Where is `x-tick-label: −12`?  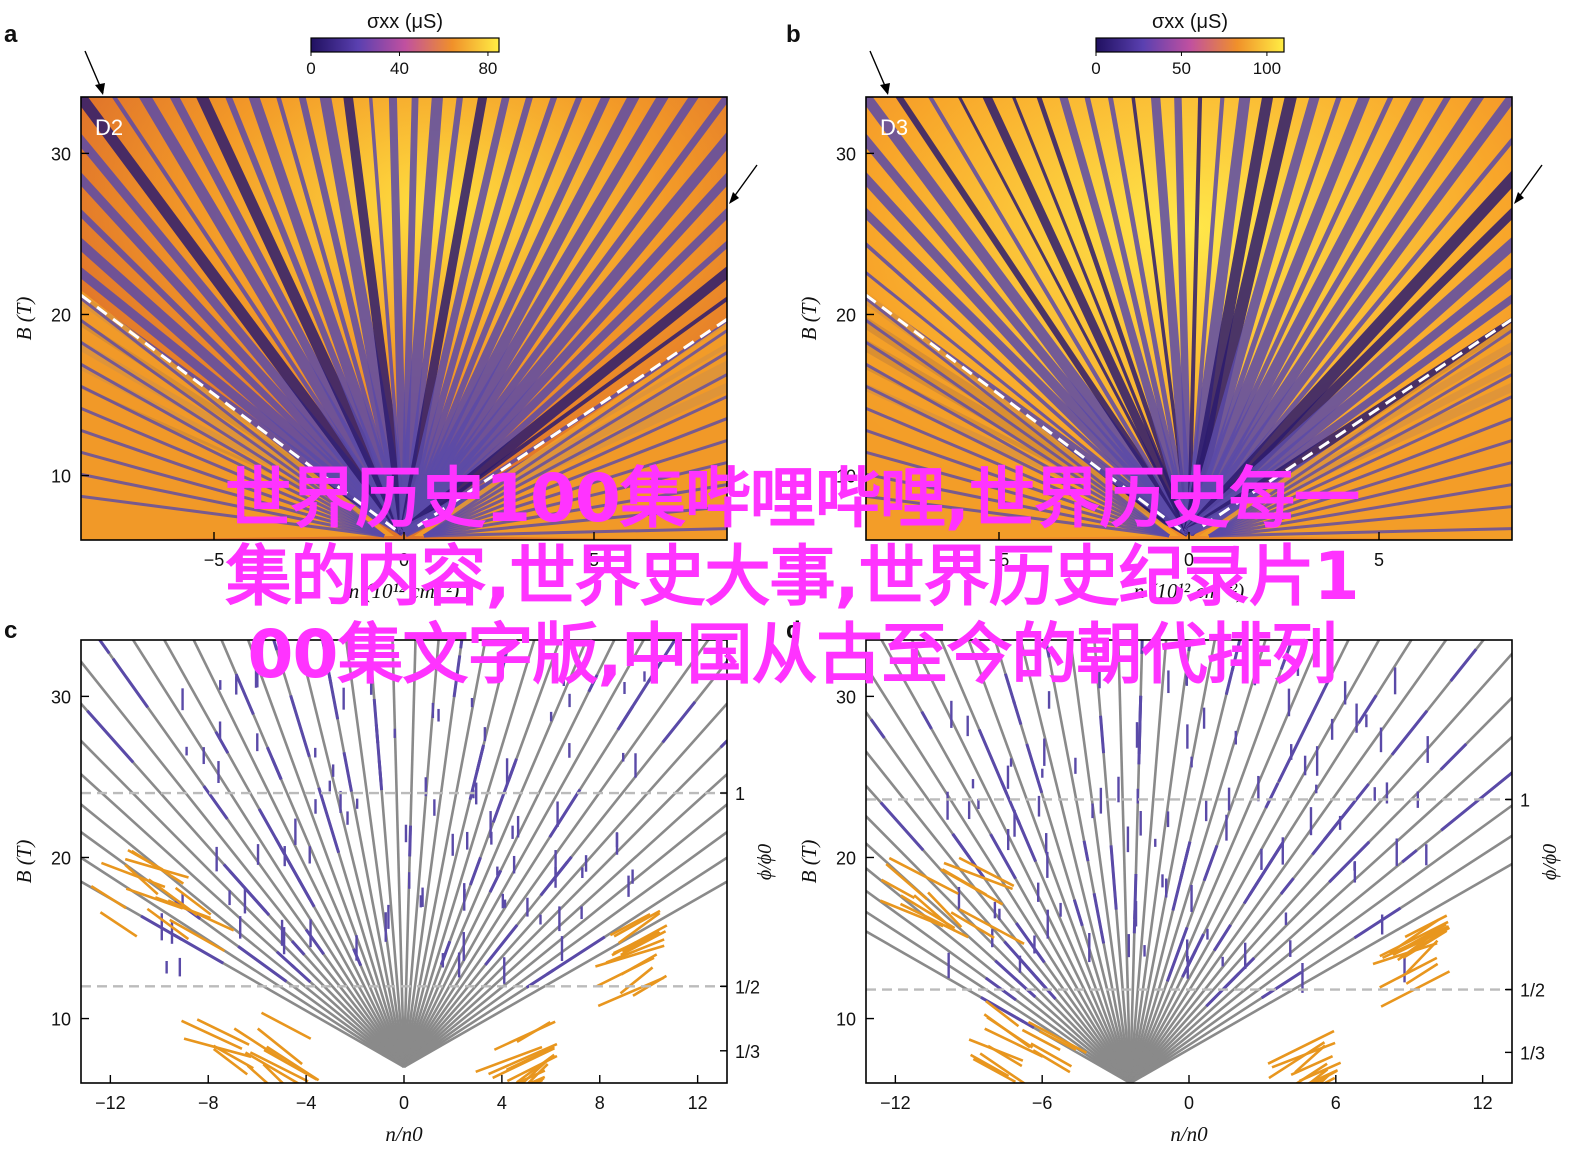
x-tick-label: −12 is located at coordinates (110, 1103).